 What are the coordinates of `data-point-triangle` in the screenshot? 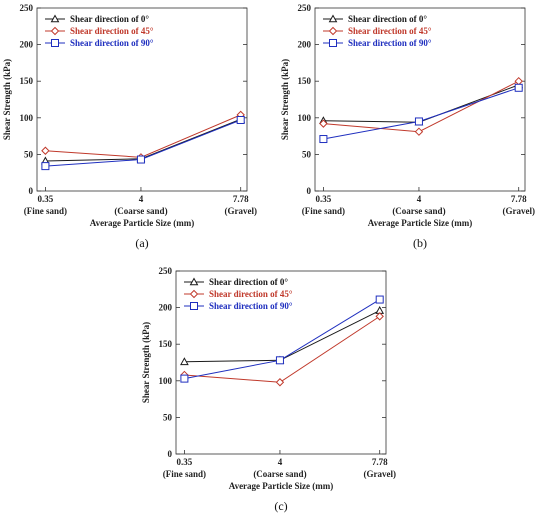 It's located at (184, 361).